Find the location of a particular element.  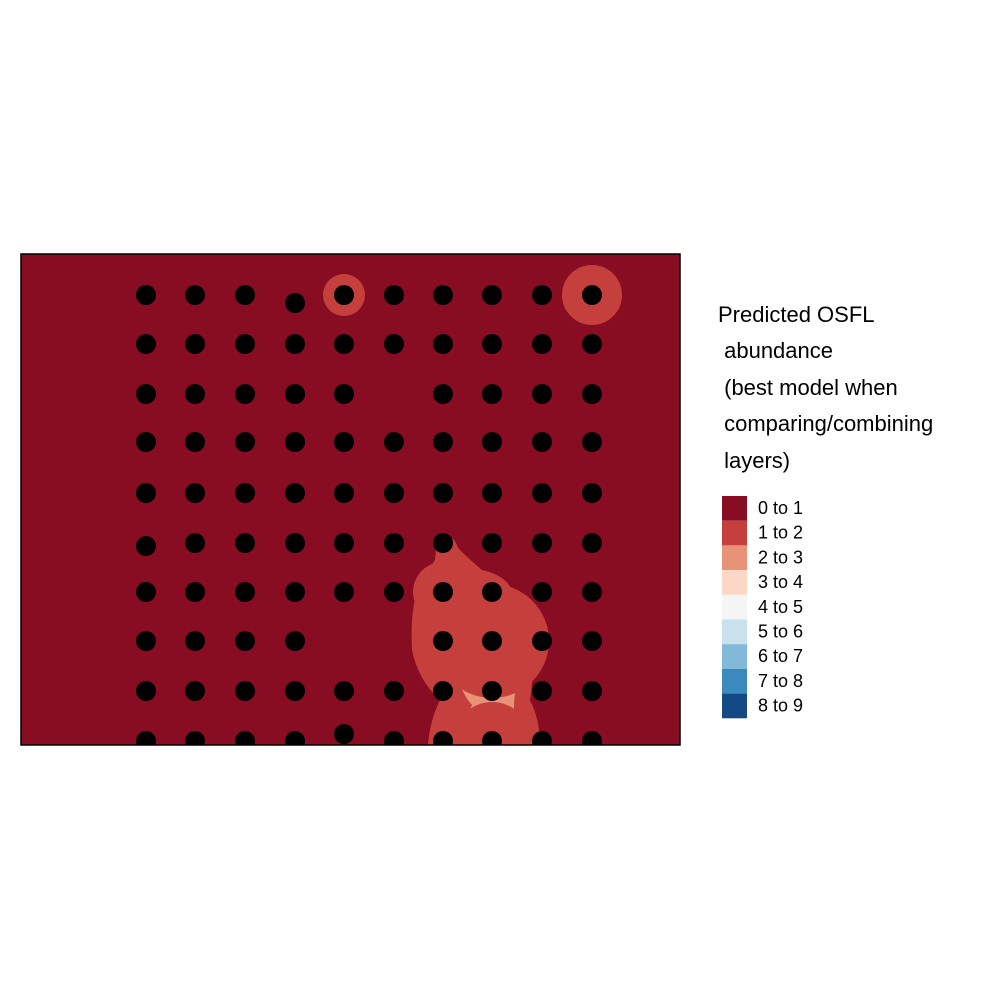

legend-label-1: 1 to 2 is located at coordinates (780, 533).